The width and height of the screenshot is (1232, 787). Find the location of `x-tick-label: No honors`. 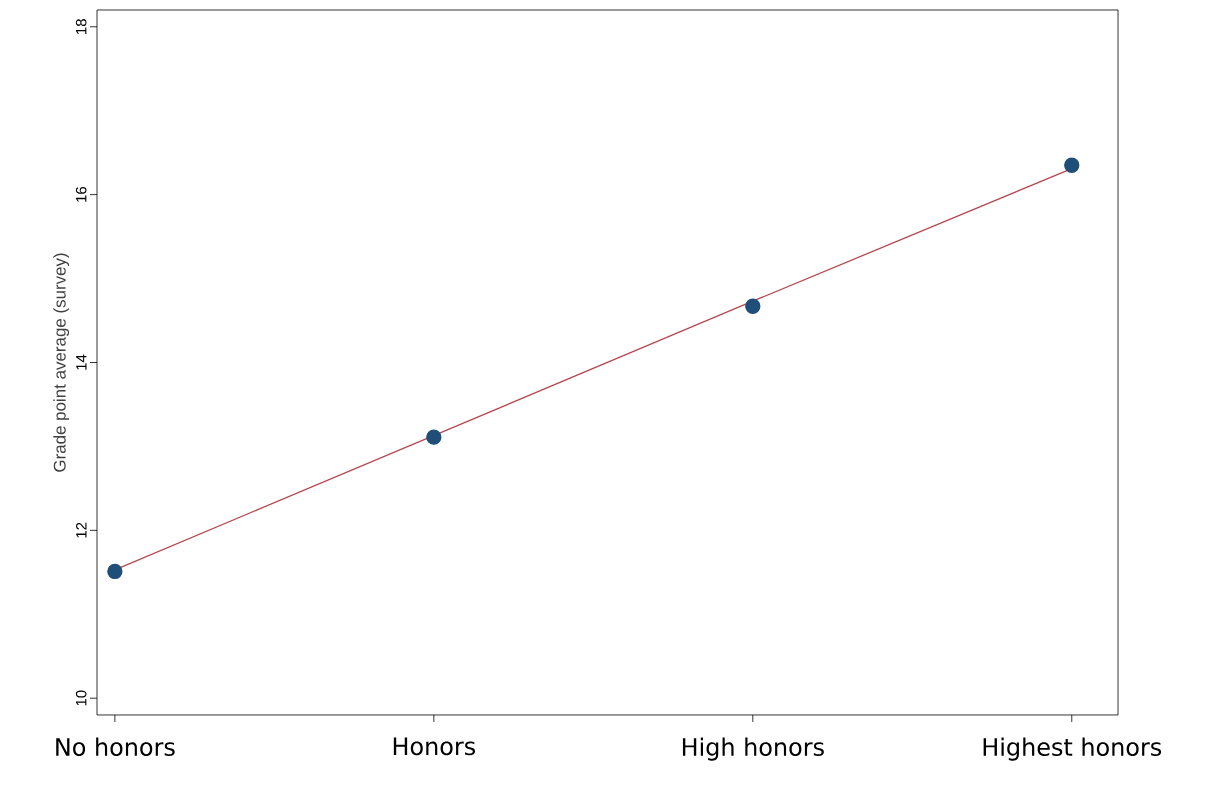

x-tick-label: No honors is located at coordinates (115, 747).